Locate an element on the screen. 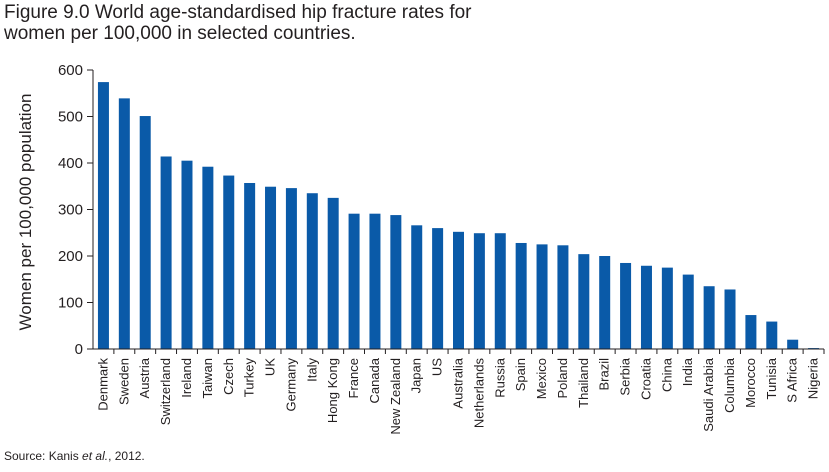 This screenshot has width=829, height=472. category-label: Morocco is located at coordinates (750, 383).